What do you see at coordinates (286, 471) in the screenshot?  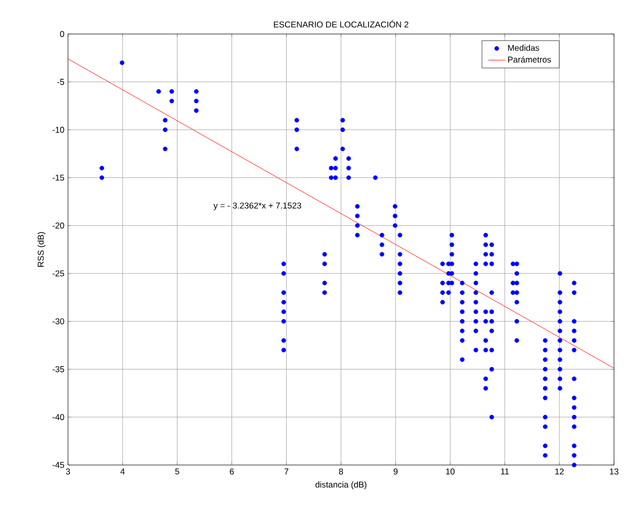 I see `x-tick-label: 7` at bounding box center [286, 471].